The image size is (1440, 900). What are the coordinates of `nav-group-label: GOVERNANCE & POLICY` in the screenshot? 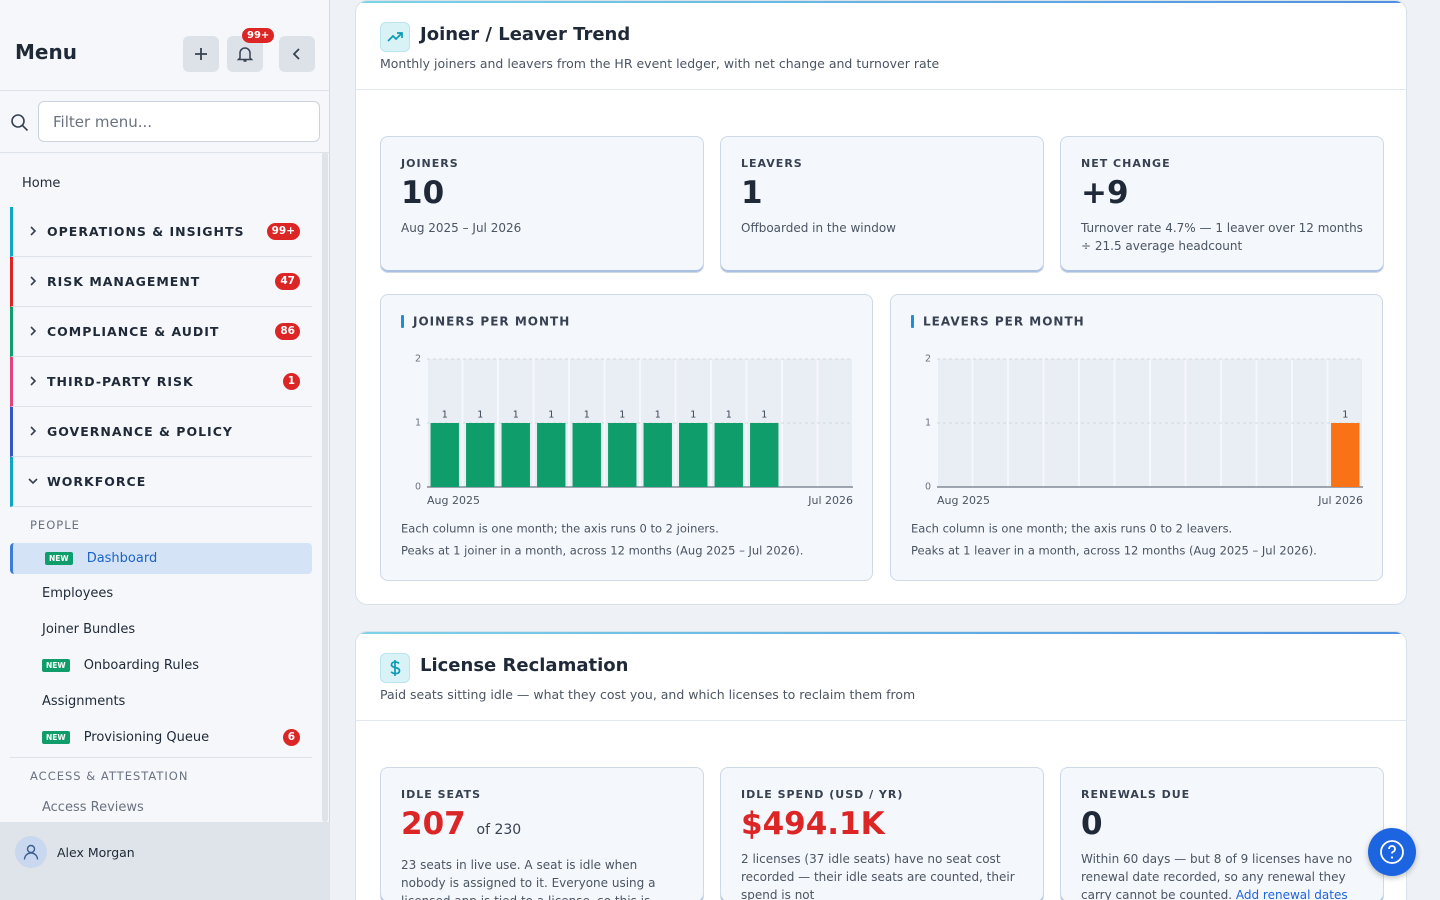 It's located at (140, 431).